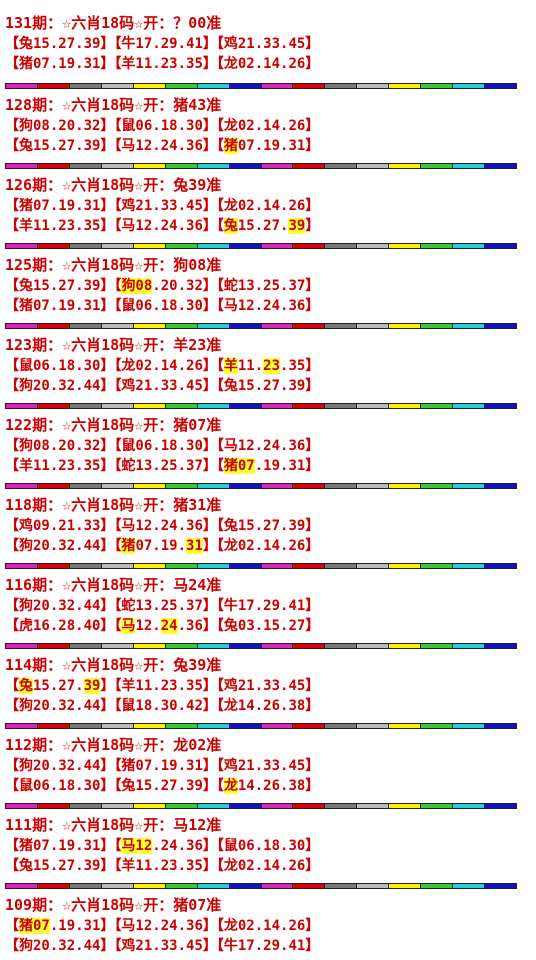 The image size is (536, 960). What do you see at coordinates (287, 466) in the screenshot?
I see `zodiac-group-text: .19.31】` at bounding box center [287, 466].